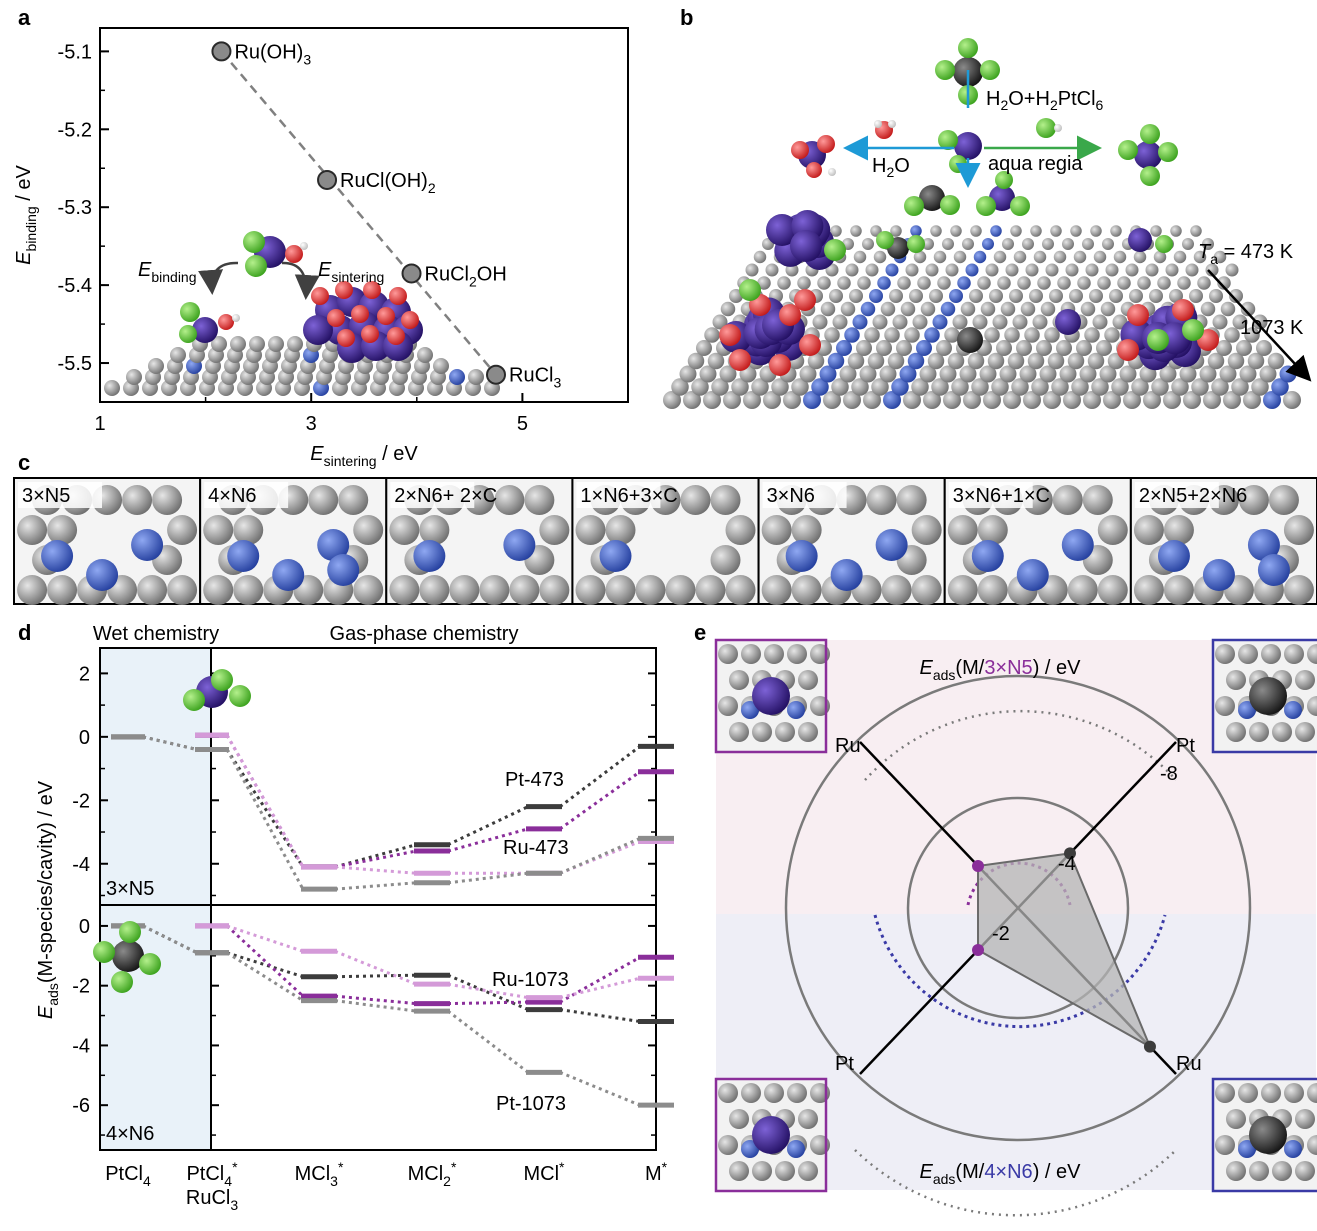 The width and height of the screenshot is (1317, 1231). I want to click on cavity-label: 2×N6+ 2×C, so click(445, 496).